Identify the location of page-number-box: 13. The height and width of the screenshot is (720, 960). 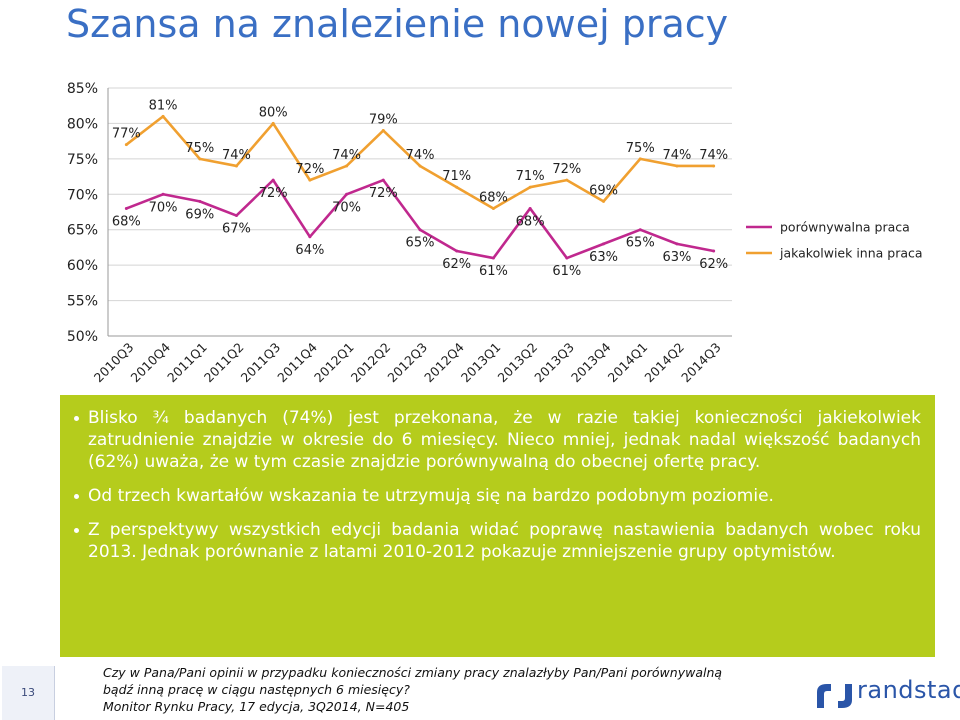
(28, 693).